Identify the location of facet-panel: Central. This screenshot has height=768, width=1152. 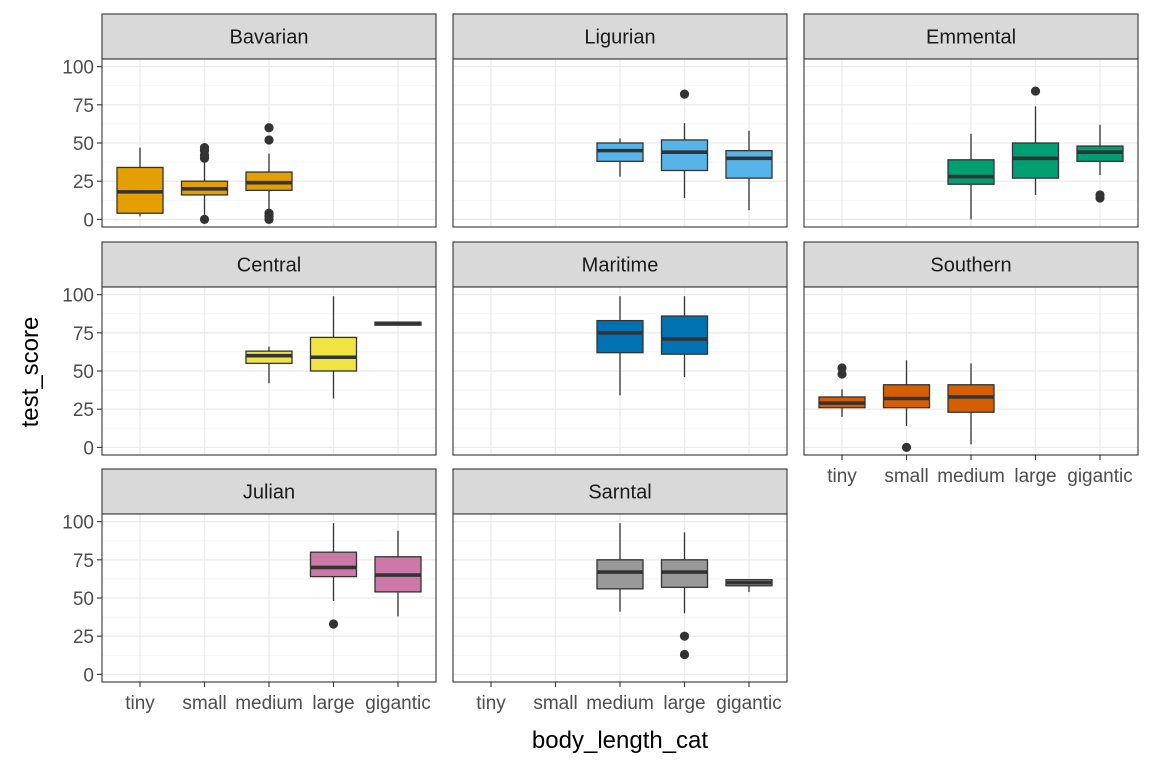
(269, 348).